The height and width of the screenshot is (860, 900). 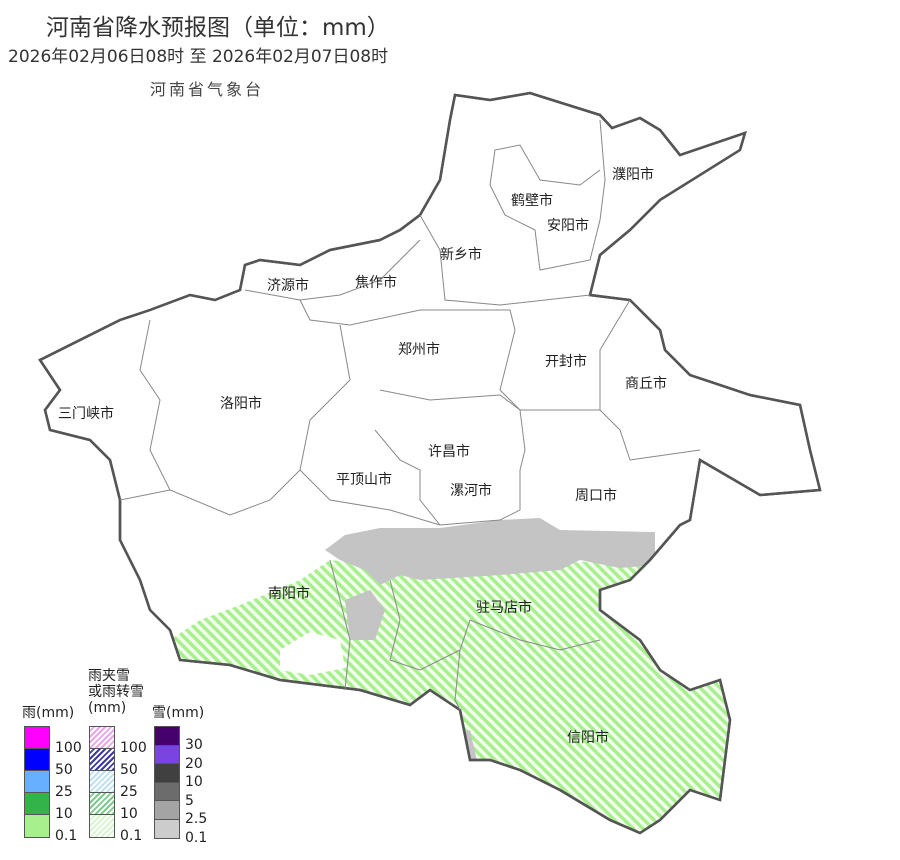 What do you see at coordinates (131, 836) in the screenshot?
I see `legend-mixed-tick: 0.1` at bounding box center [131, 836].